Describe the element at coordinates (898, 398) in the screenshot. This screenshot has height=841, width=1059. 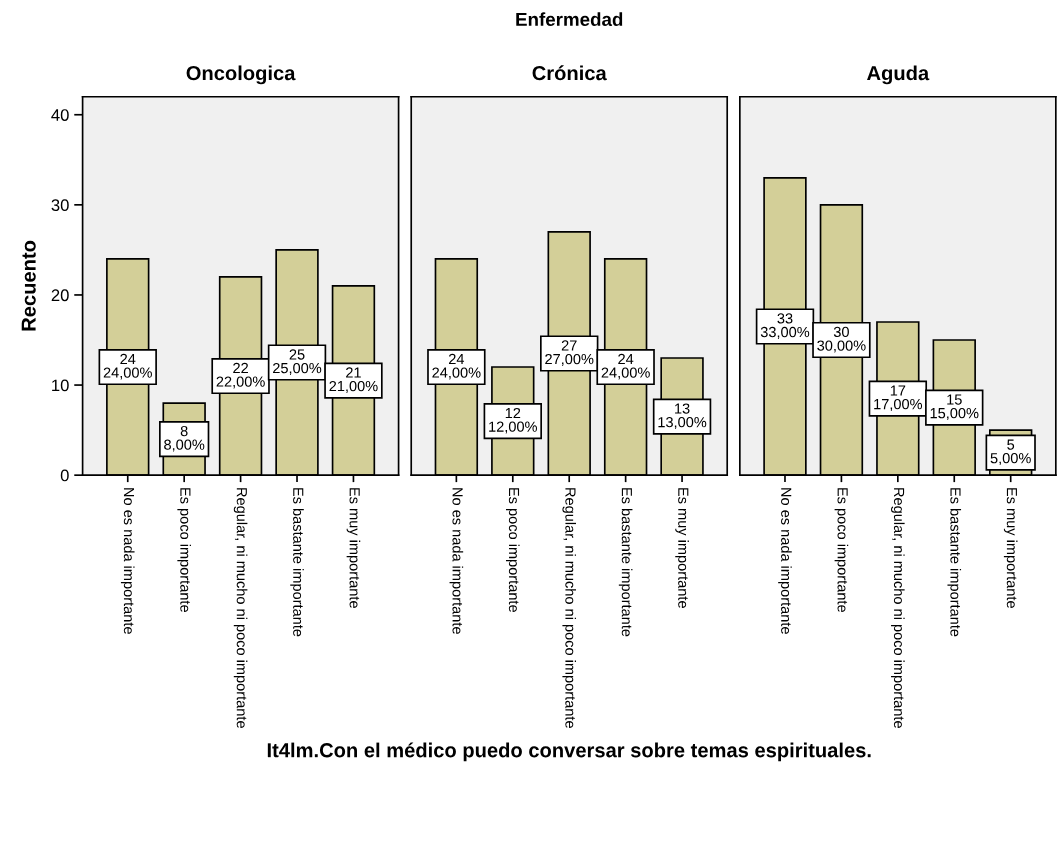
I see `data-label: 17 17,00%` at that location.